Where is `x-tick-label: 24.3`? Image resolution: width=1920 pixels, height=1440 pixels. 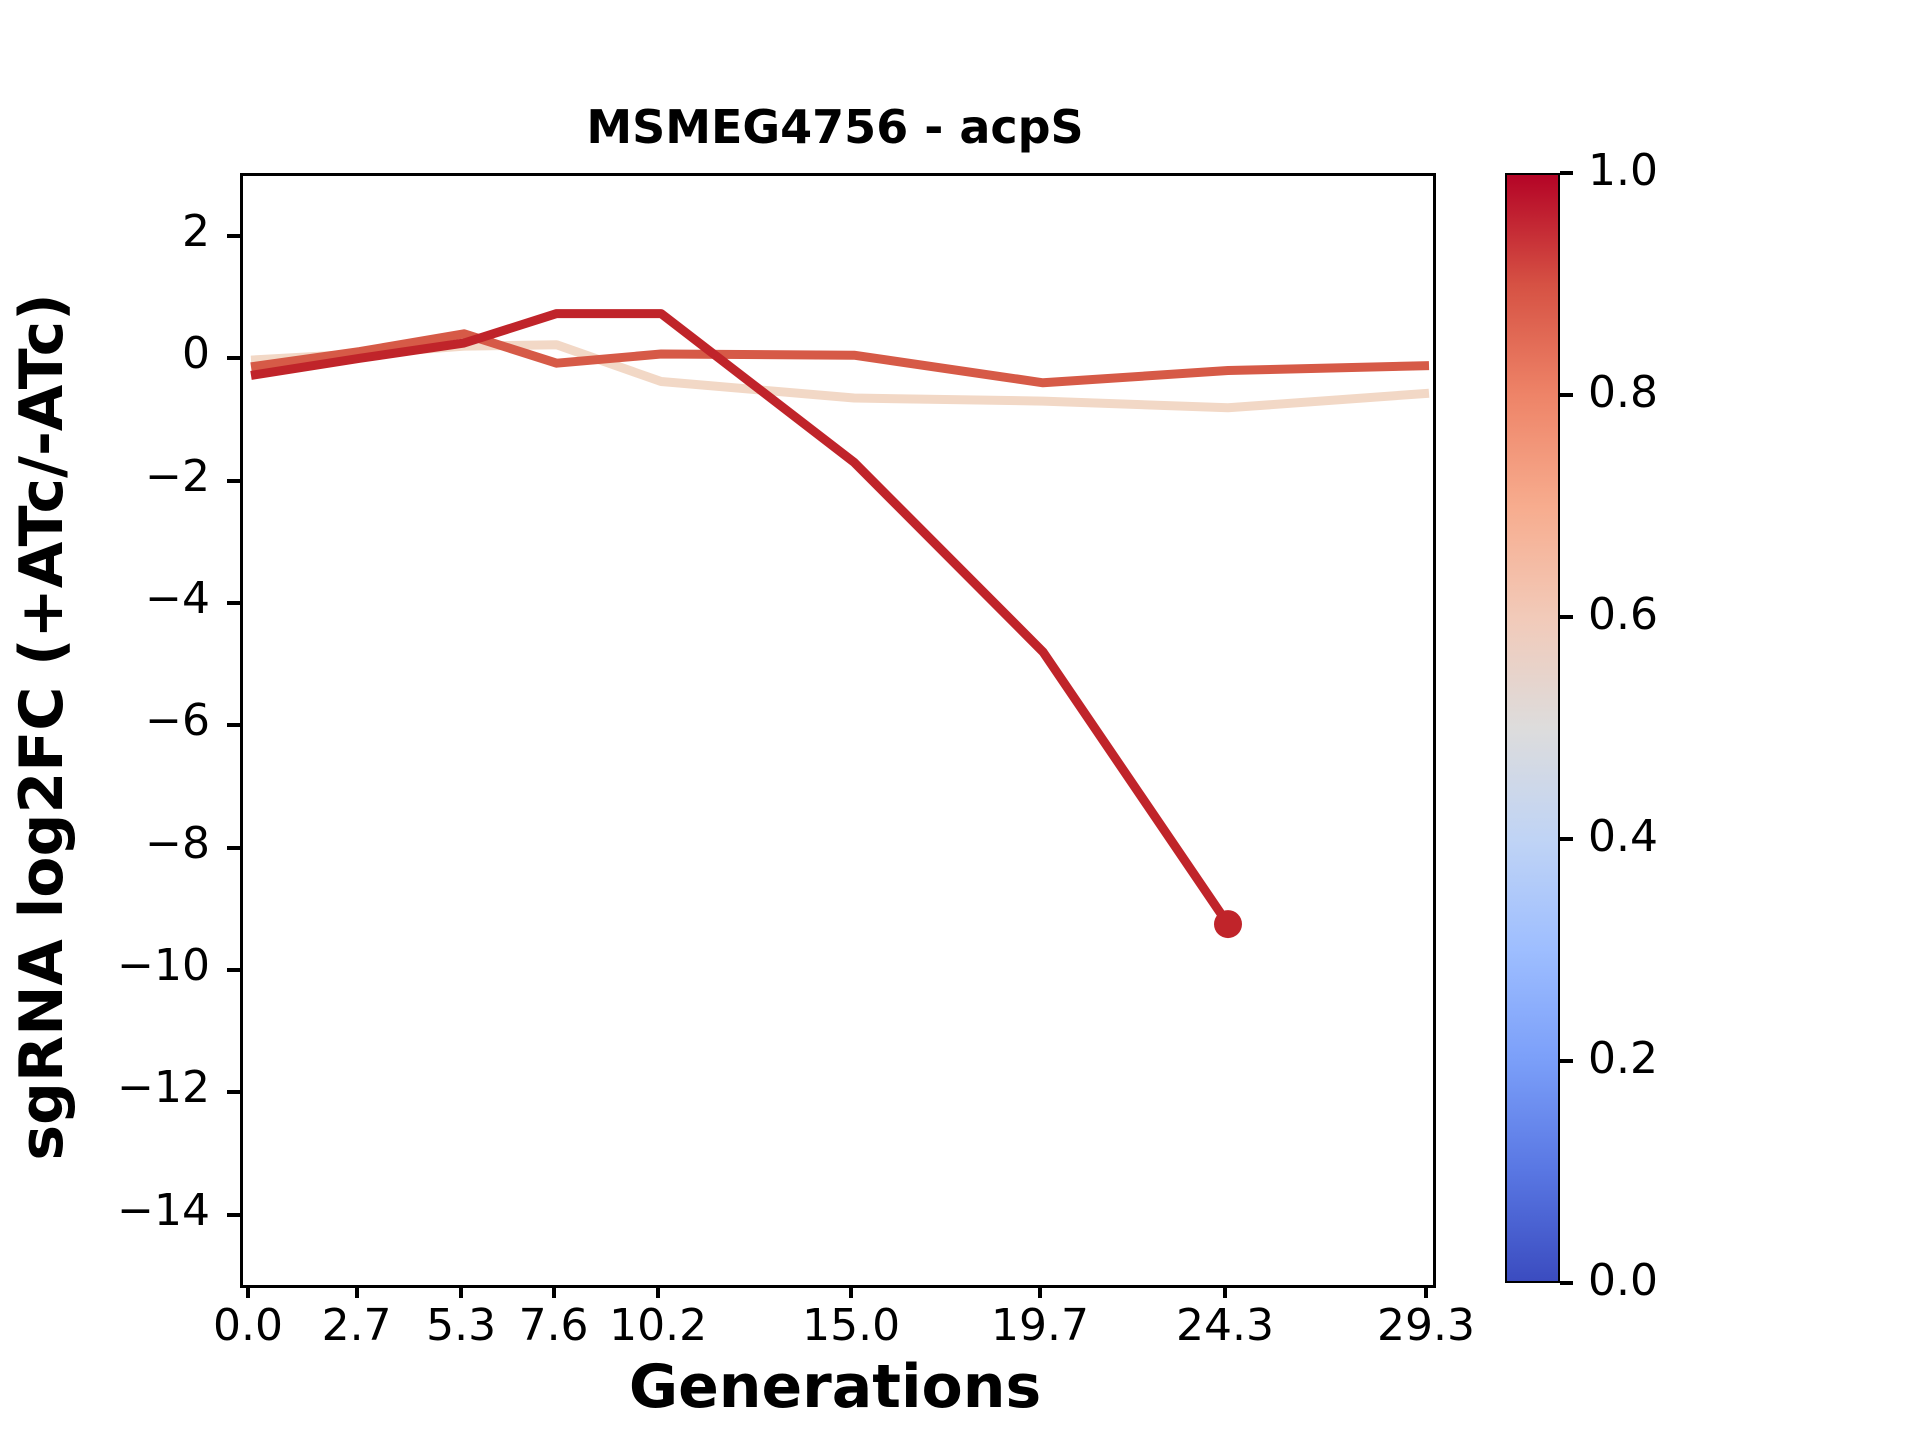
x-tick-label: 24.3 is located at coordinates (1224, 1325).